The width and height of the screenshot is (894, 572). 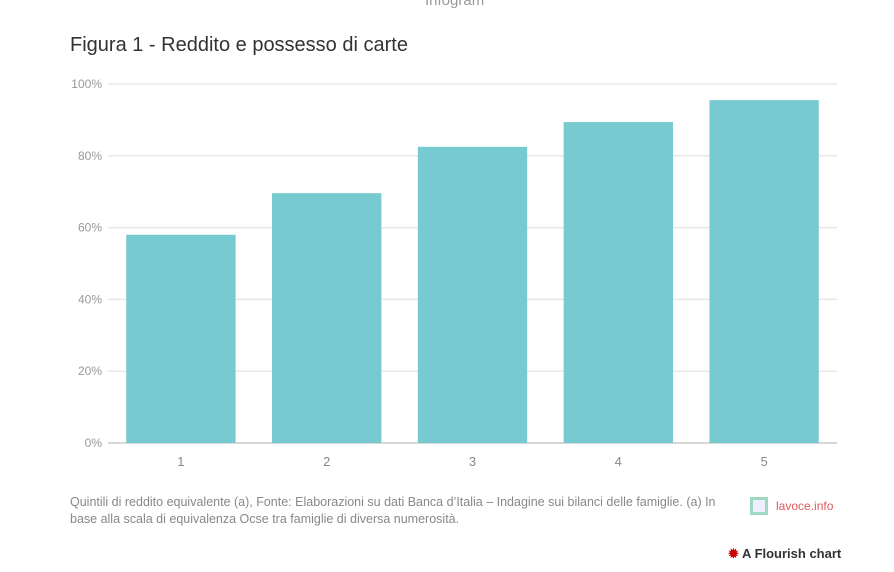 I want to click on flourish-credit: ✹ A Flourish chart, so click(x=784, y=554).